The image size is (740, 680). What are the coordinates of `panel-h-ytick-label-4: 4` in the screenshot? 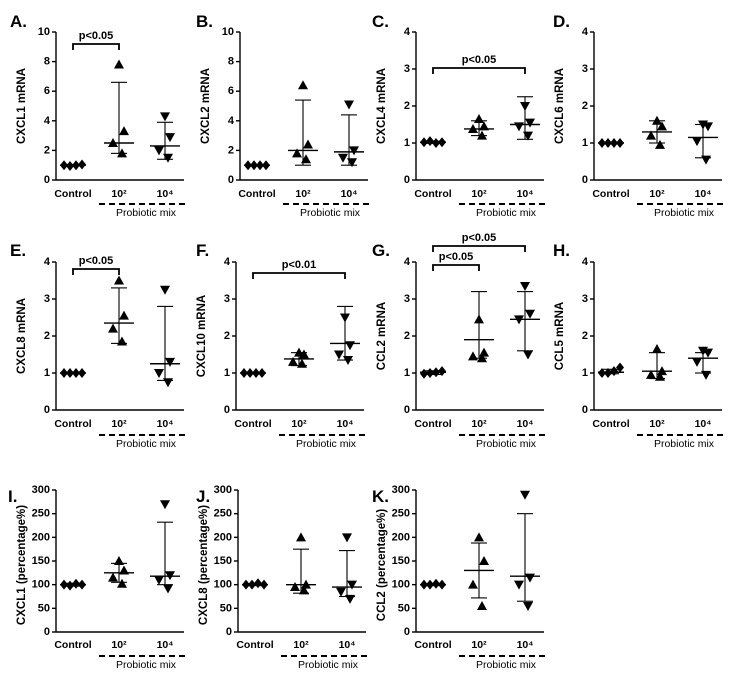 It's located at (585, 262).